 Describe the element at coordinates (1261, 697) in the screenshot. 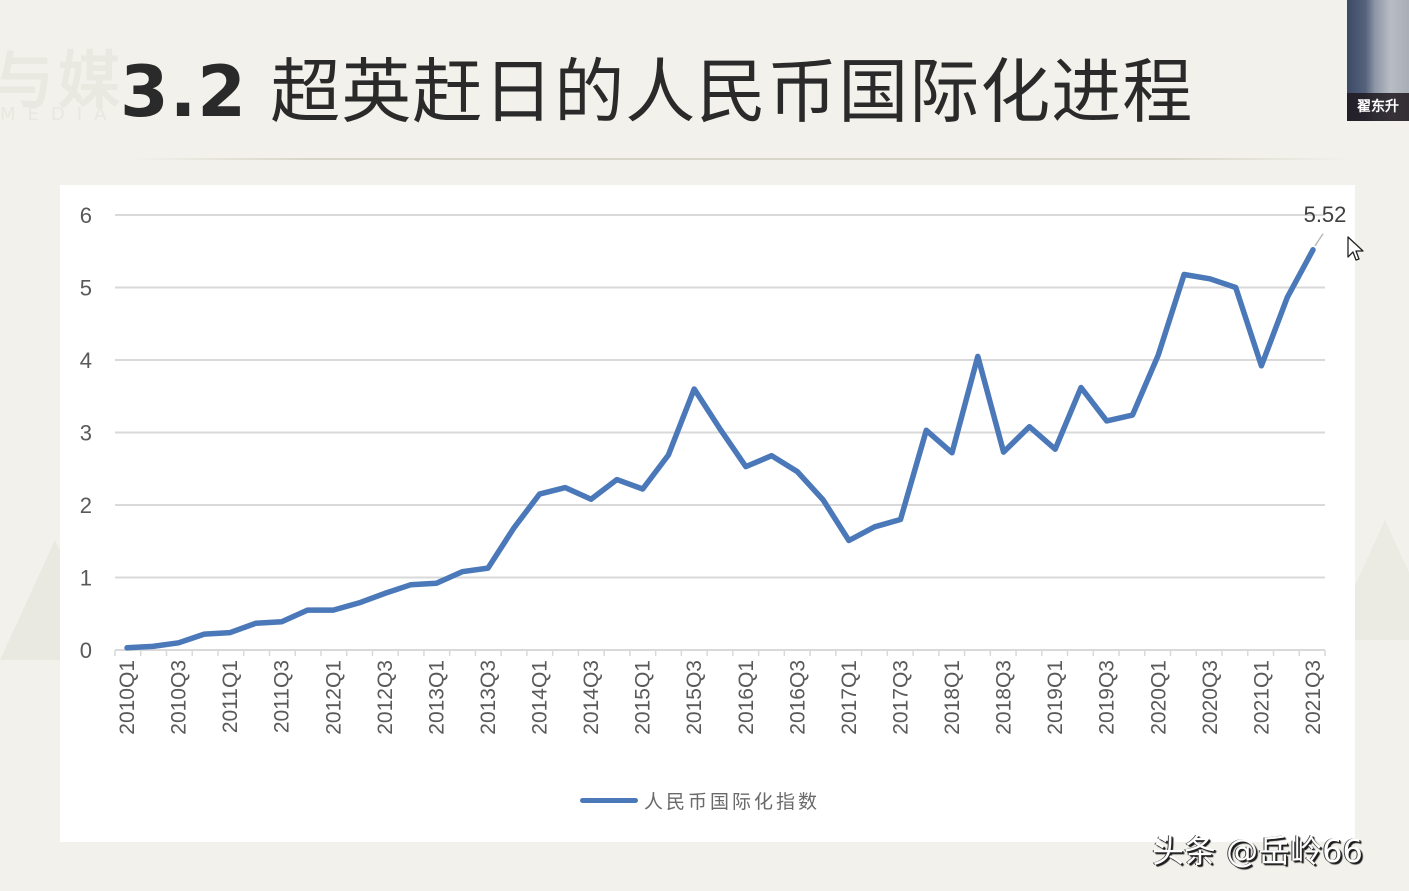

I see `x-tick-label: 2021Q1` at that location.